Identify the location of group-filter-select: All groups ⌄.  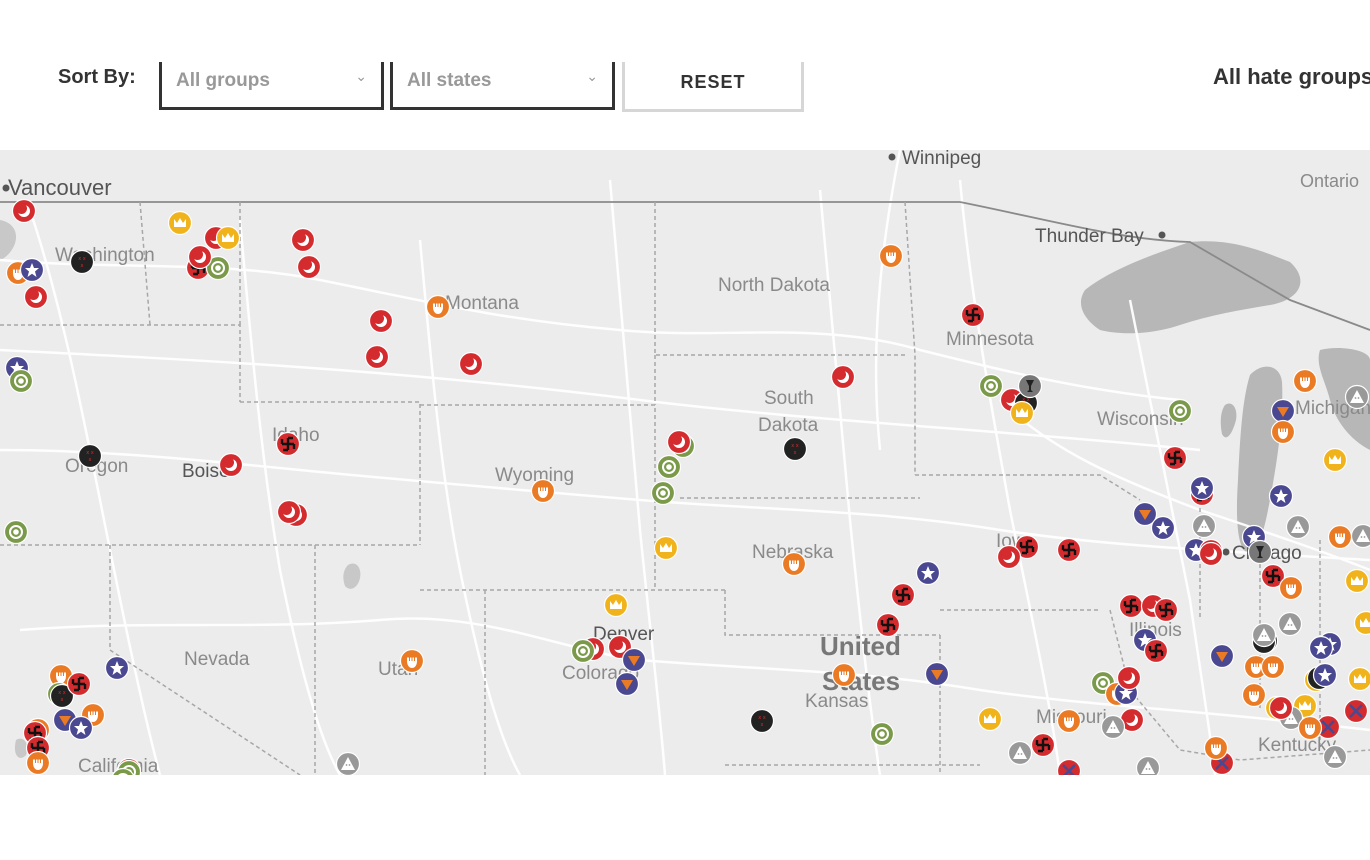
(271, 86).